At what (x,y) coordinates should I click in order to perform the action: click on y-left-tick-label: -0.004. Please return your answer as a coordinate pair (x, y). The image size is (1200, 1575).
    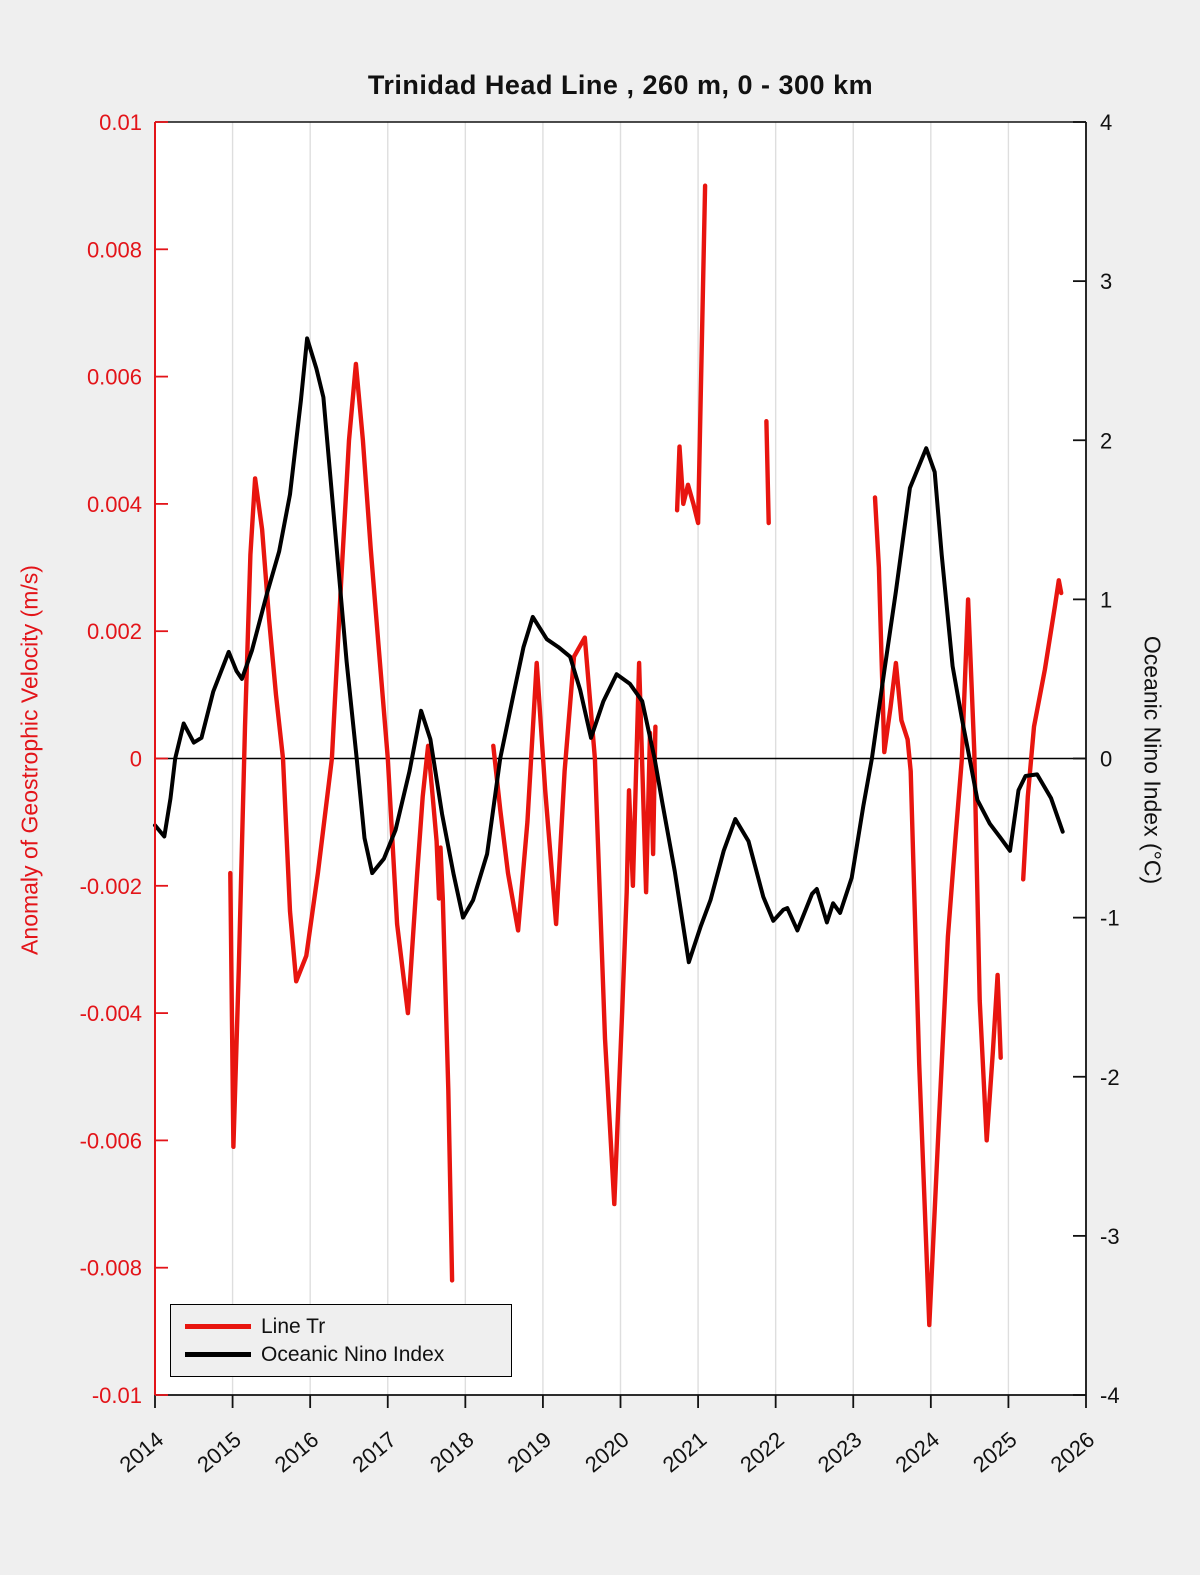
    Looking at the image, I should click on (111, 1013).